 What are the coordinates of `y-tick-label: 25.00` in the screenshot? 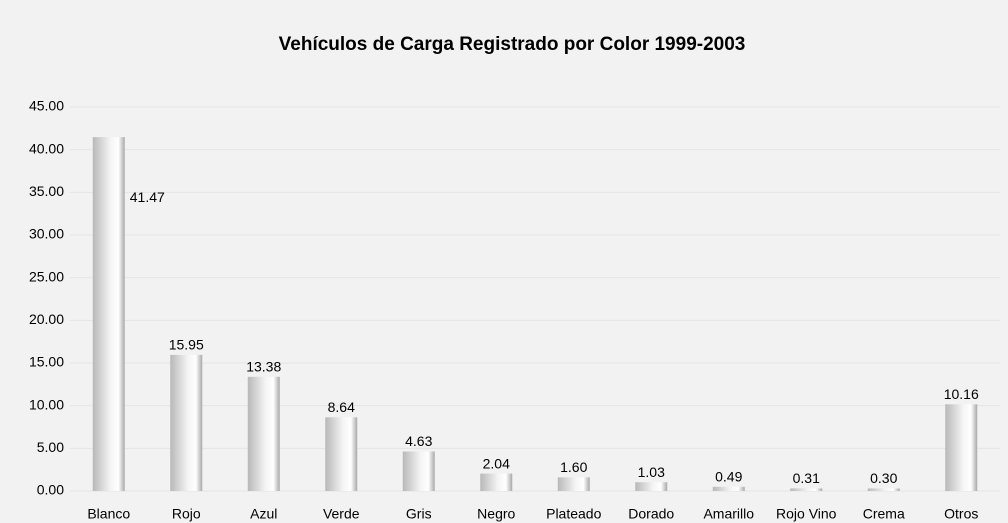 It's located at (46, 276).